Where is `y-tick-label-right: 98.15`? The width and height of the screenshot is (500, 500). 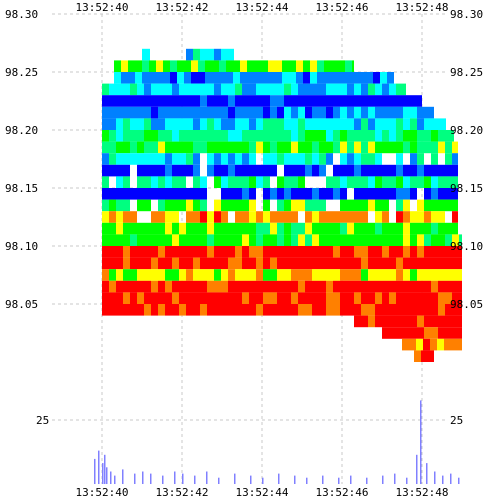 y-tick-label-right: 98.15 is located at coordinates (466, 188).